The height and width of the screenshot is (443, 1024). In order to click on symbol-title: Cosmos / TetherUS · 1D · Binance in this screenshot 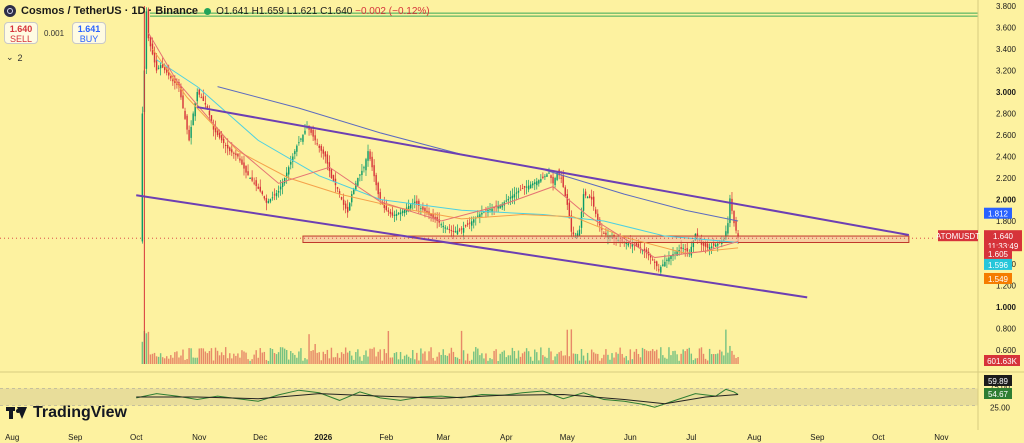, I will do `click(110, 11)`.